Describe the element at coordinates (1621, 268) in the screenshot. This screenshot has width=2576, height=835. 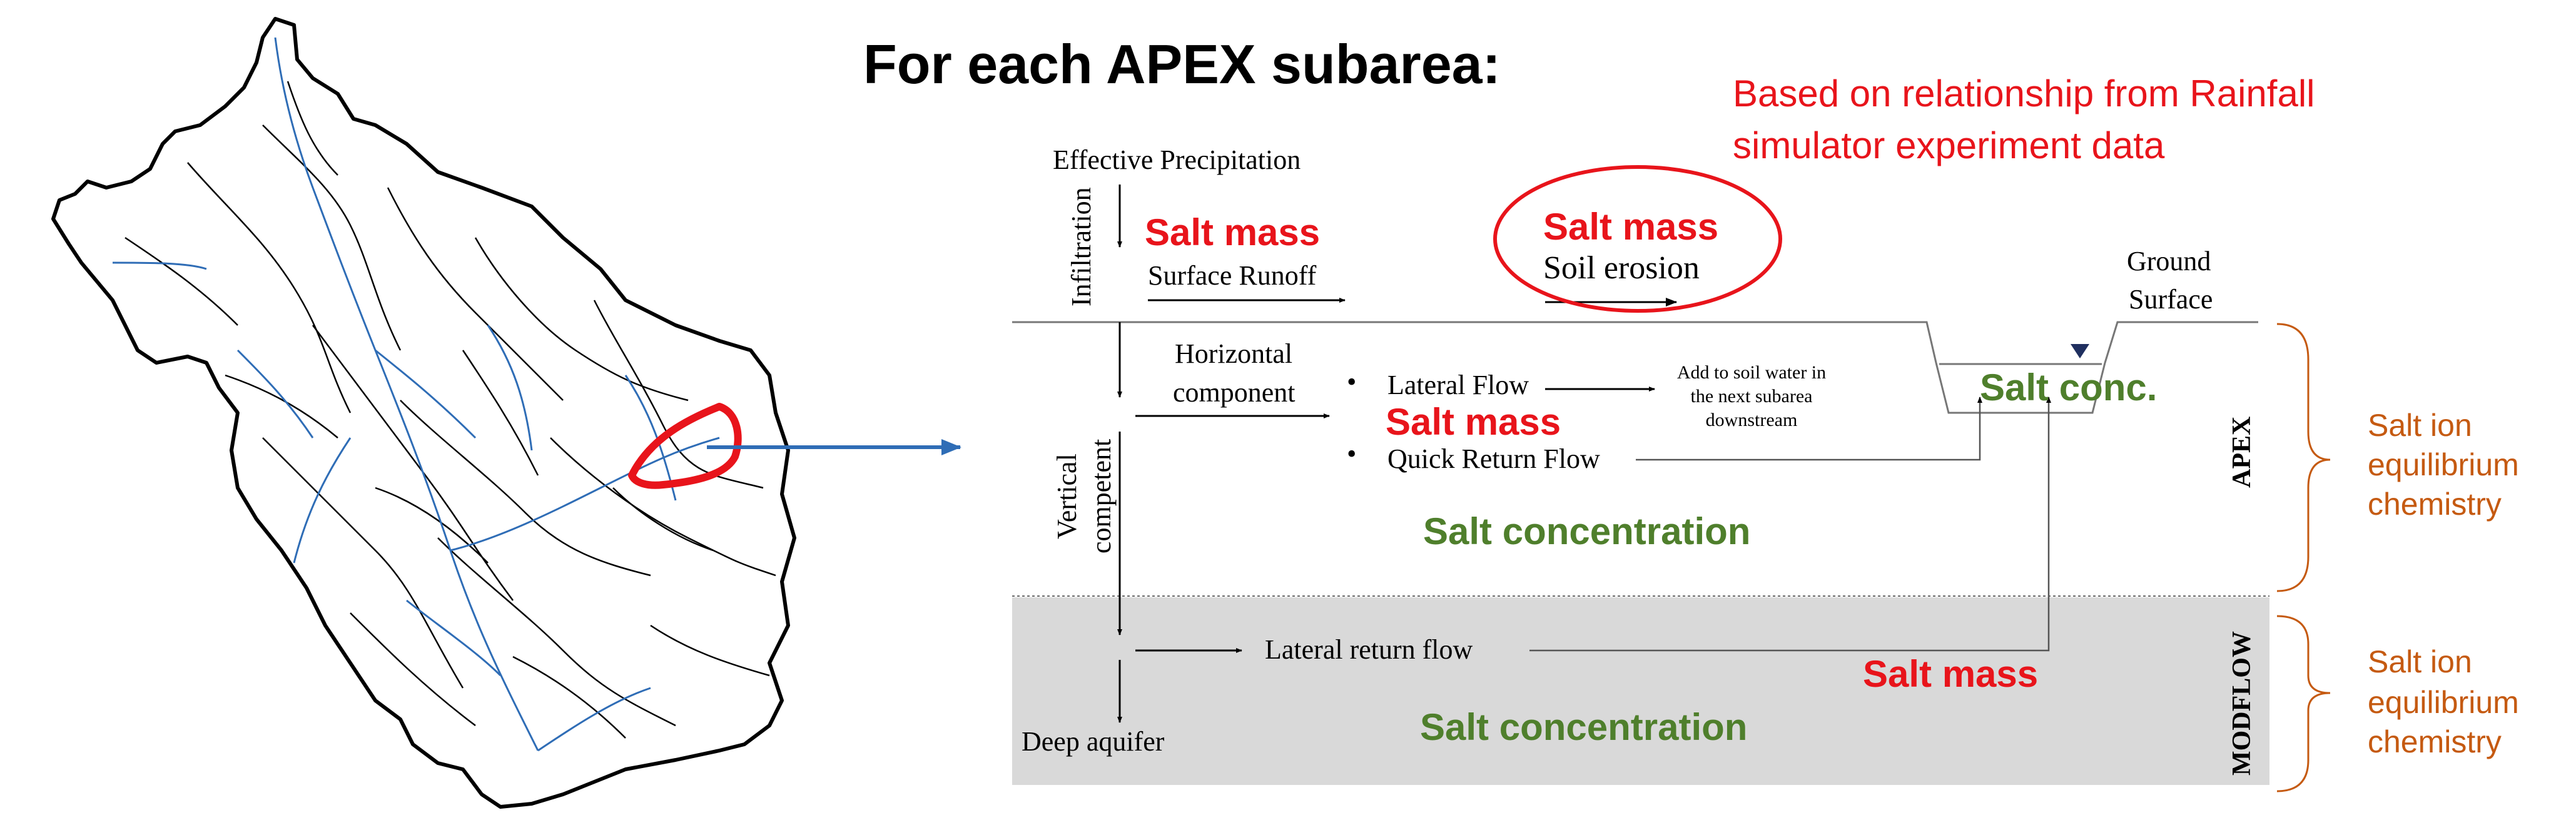
I see `label-soil-erosion: Soil erosion` at that location.